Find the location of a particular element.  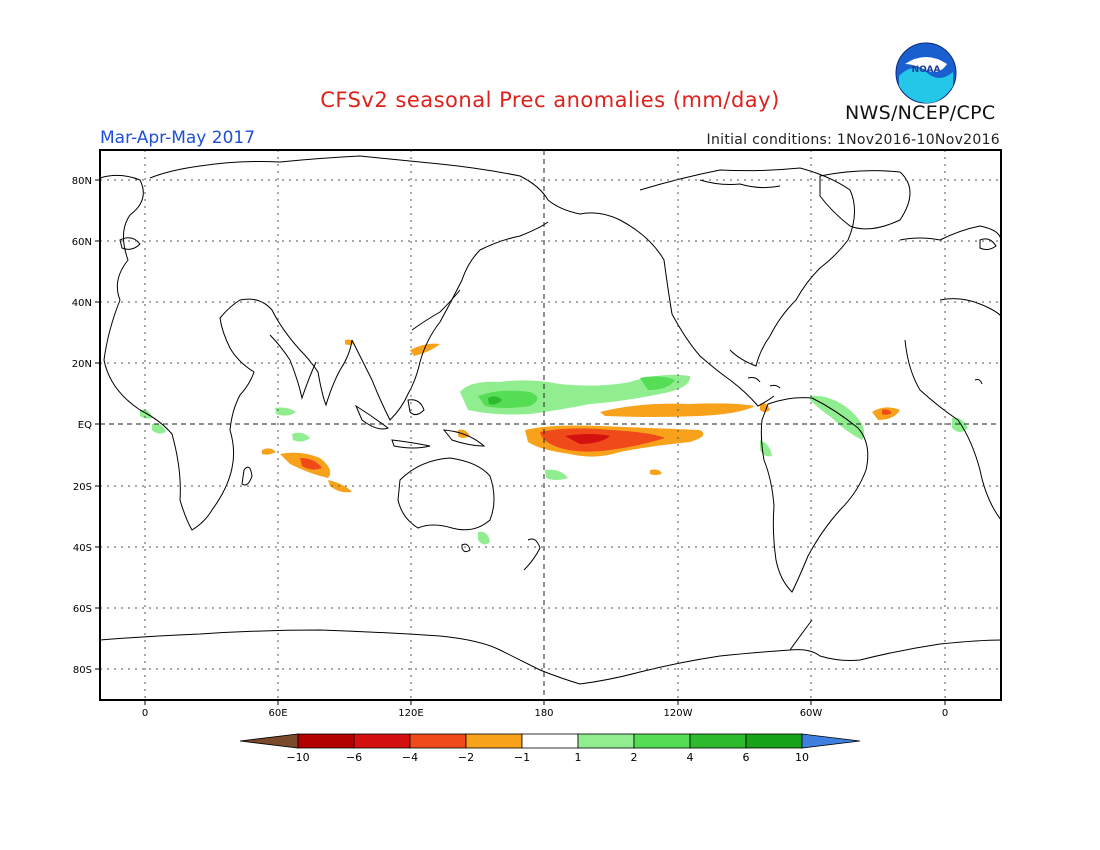

colorbar-label: −6 is located at coordinates (354, 757).